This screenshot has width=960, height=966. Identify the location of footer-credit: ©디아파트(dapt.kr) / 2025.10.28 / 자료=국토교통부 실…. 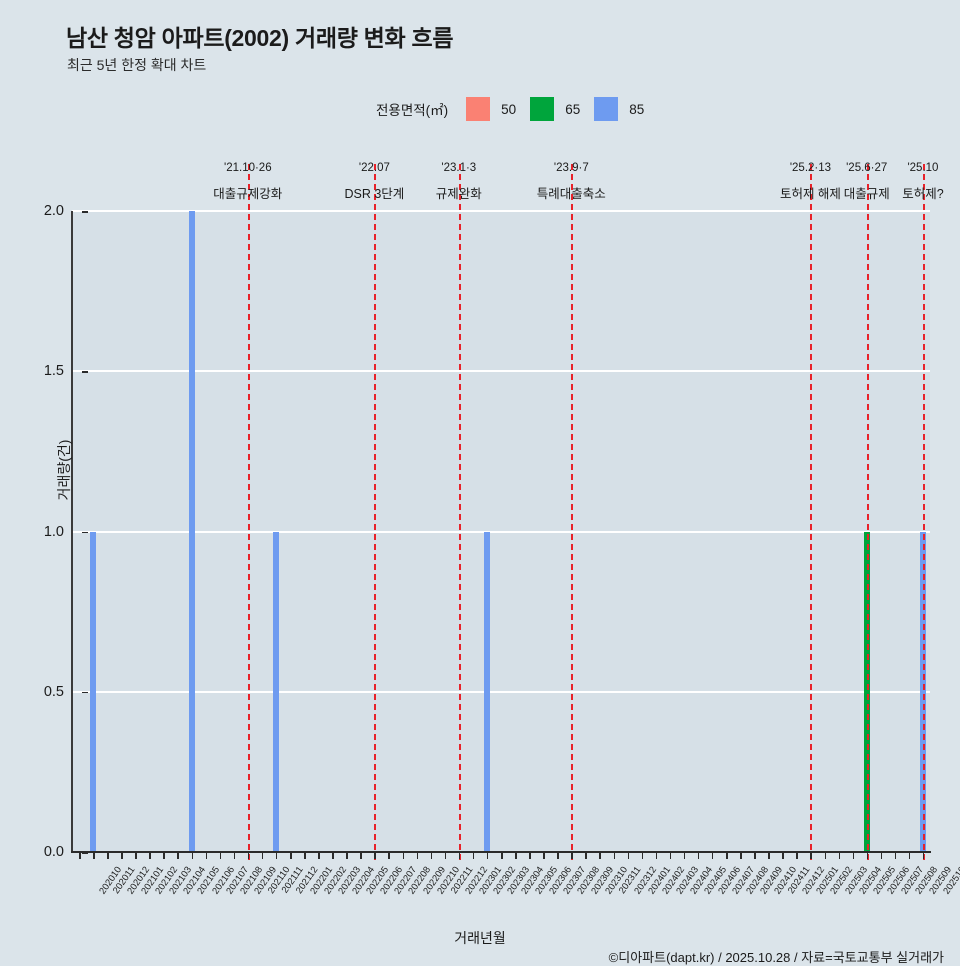
(776, 957).